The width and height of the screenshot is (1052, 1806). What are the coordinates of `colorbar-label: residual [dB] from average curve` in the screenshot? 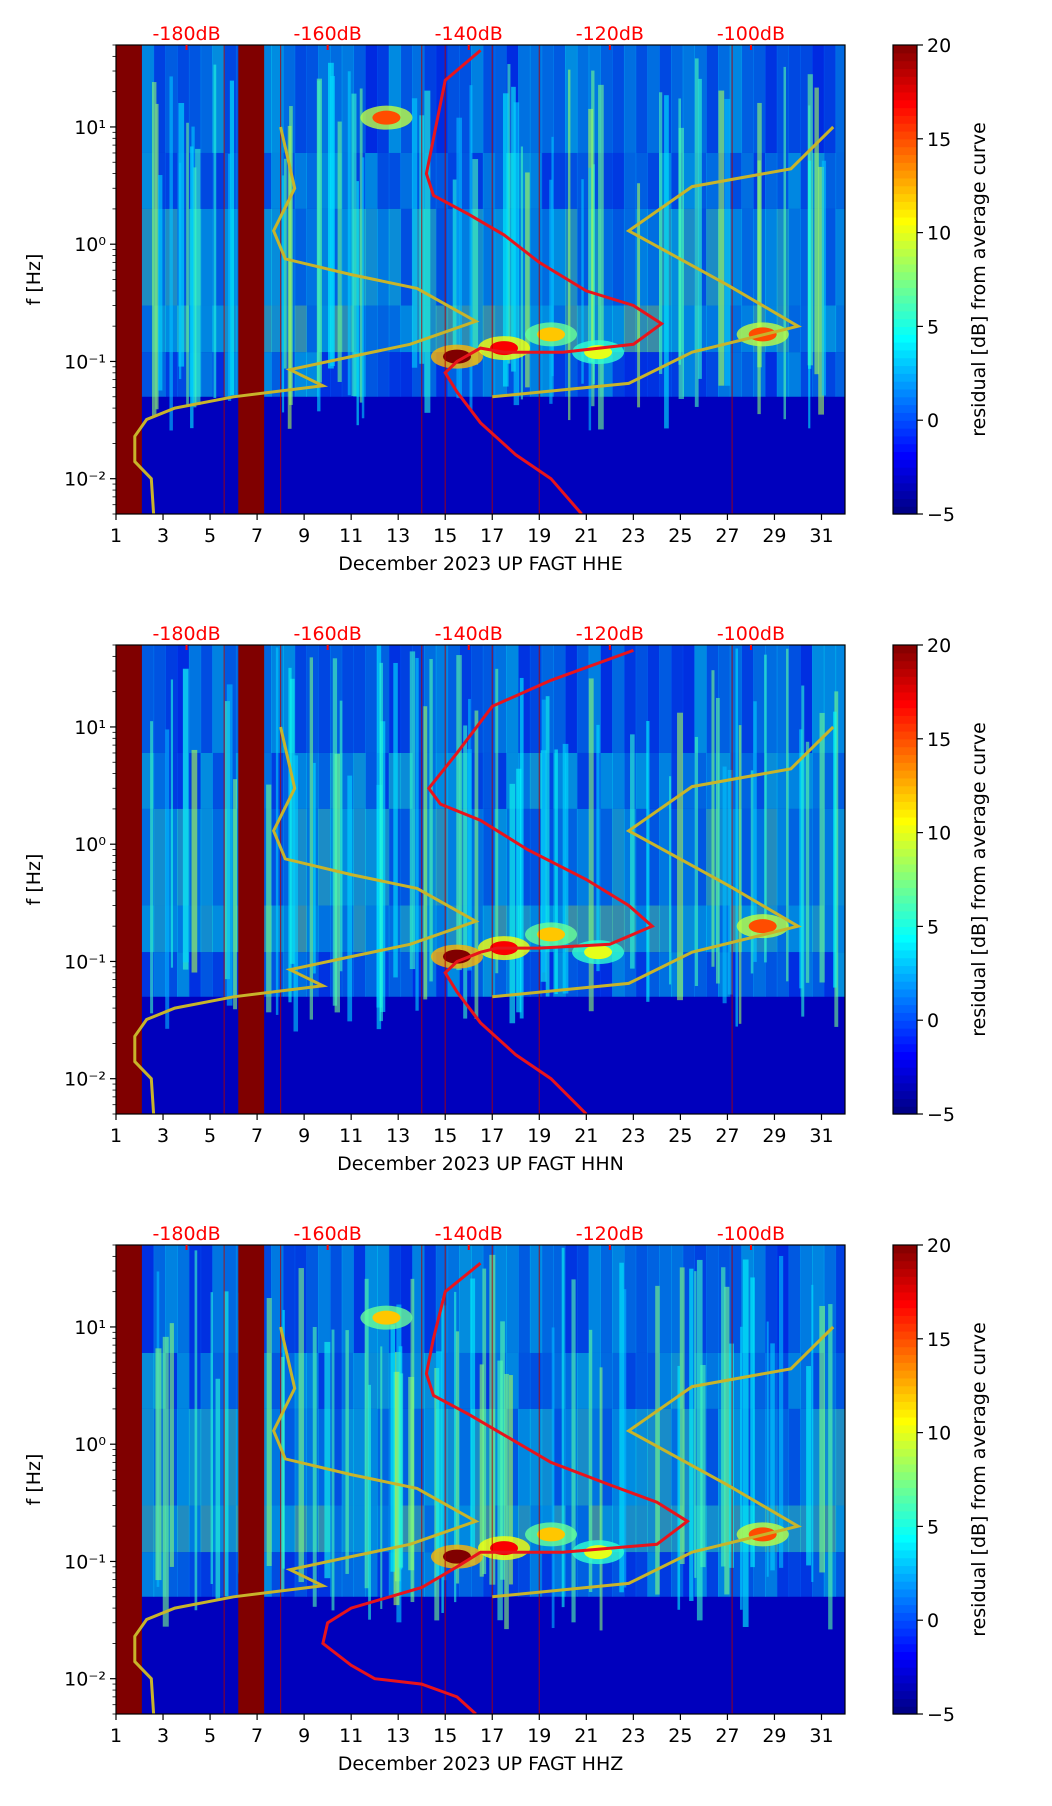 It's located at (979, 879).